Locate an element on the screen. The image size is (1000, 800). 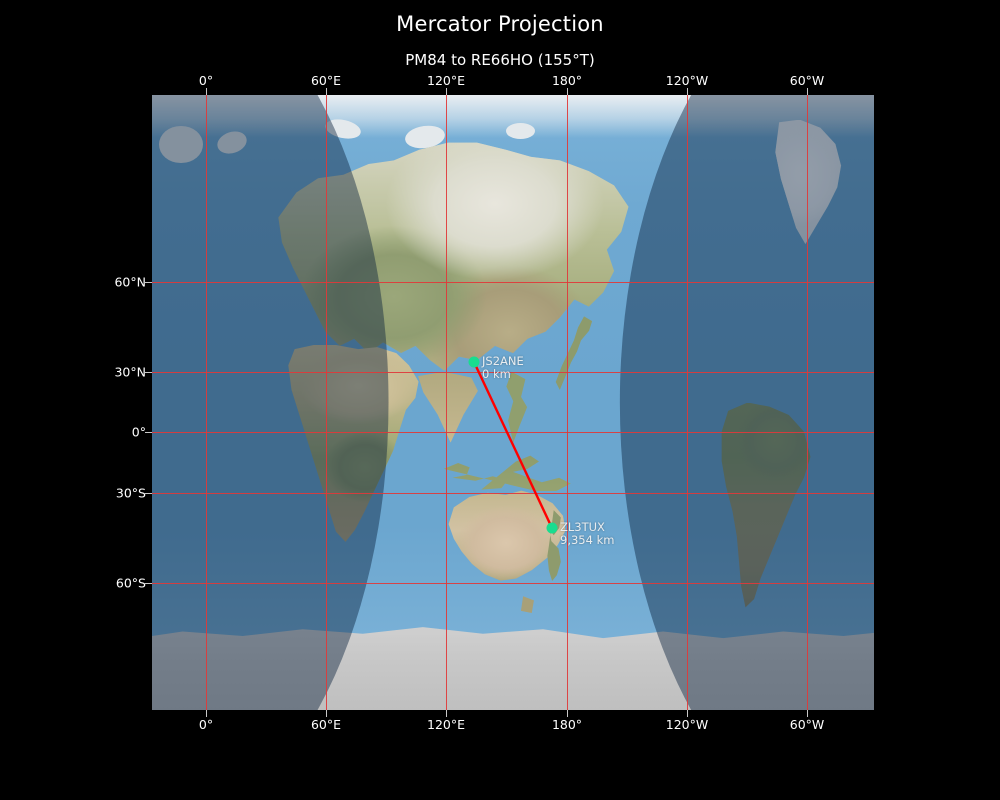
landmass-philippines is located at coordinates (520, 408).